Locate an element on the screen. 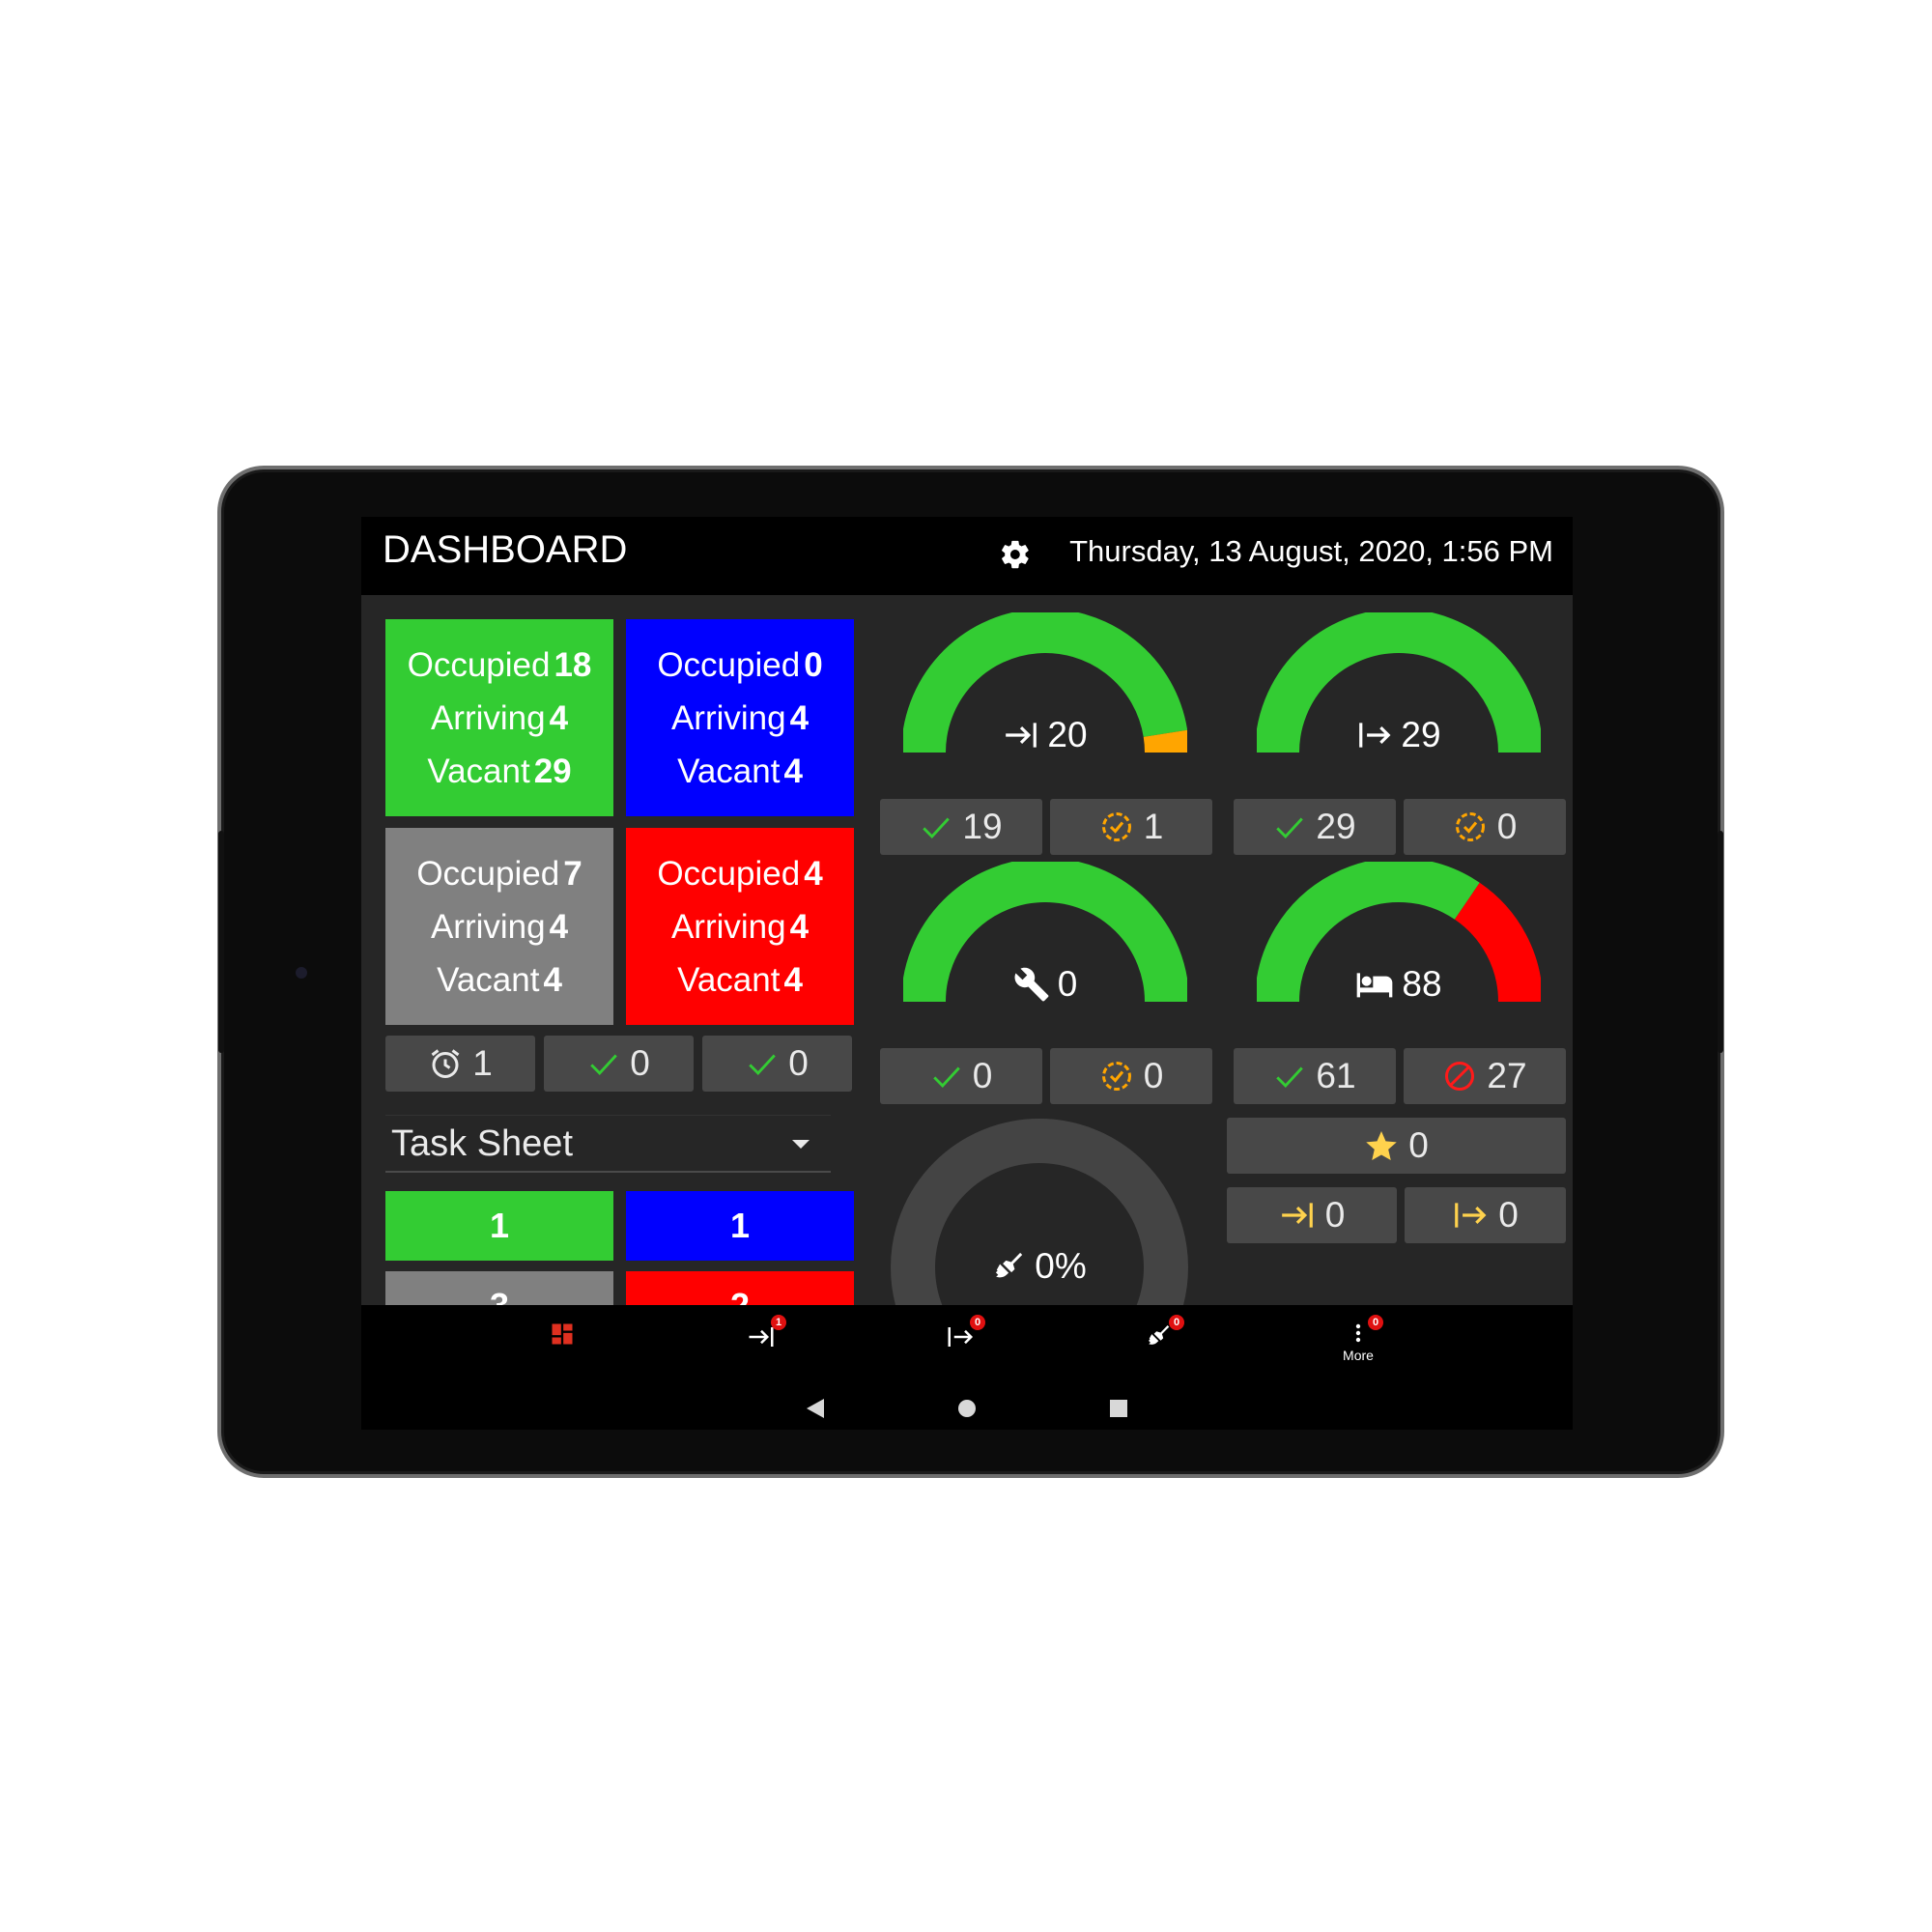  alarm-clock-icon is located at coordinates (445, 1063).